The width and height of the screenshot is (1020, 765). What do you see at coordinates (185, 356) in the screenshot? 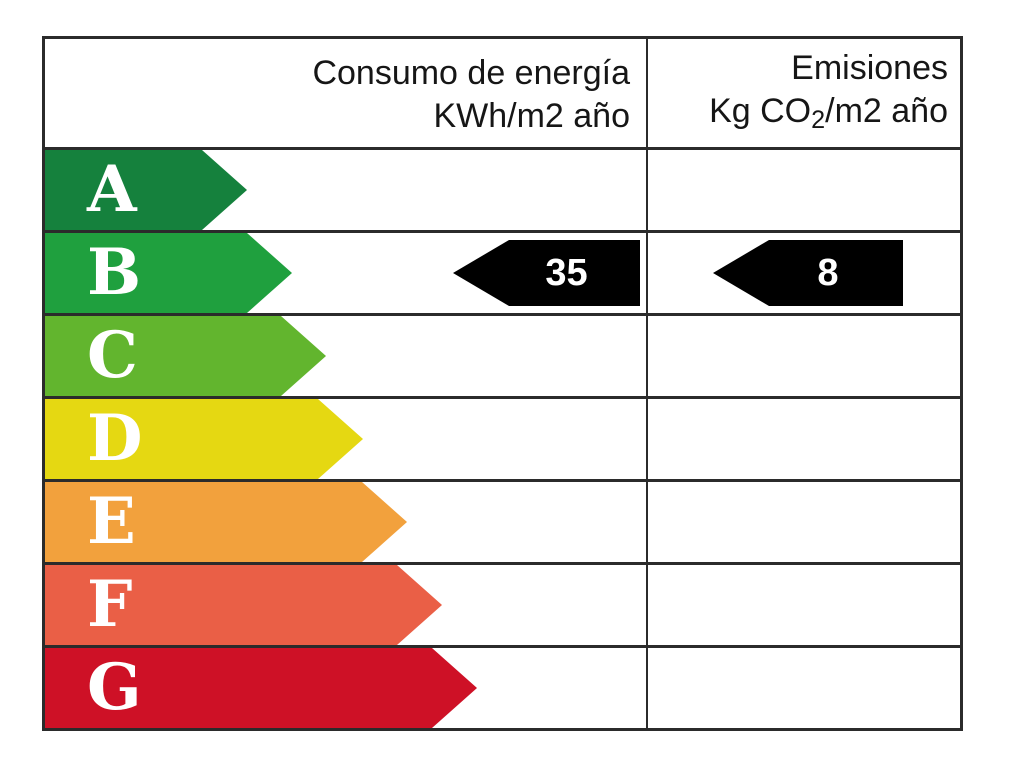
I see `rating-band-arrow: C` at bounding box center [185, 356].